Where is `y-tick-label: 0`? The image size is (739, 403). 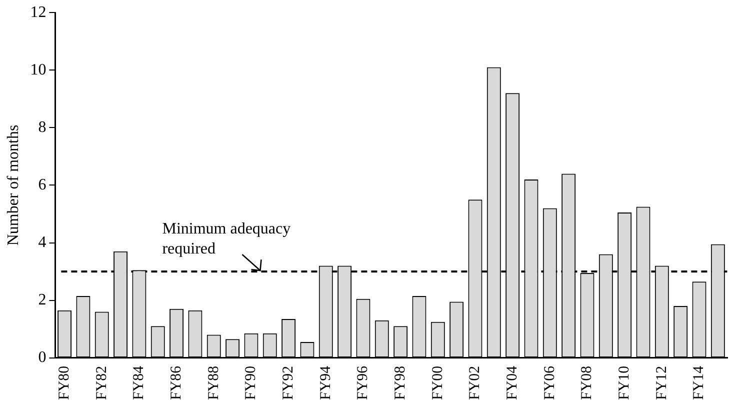 y-tick-label: 0 is located at coordinates (42, 357).